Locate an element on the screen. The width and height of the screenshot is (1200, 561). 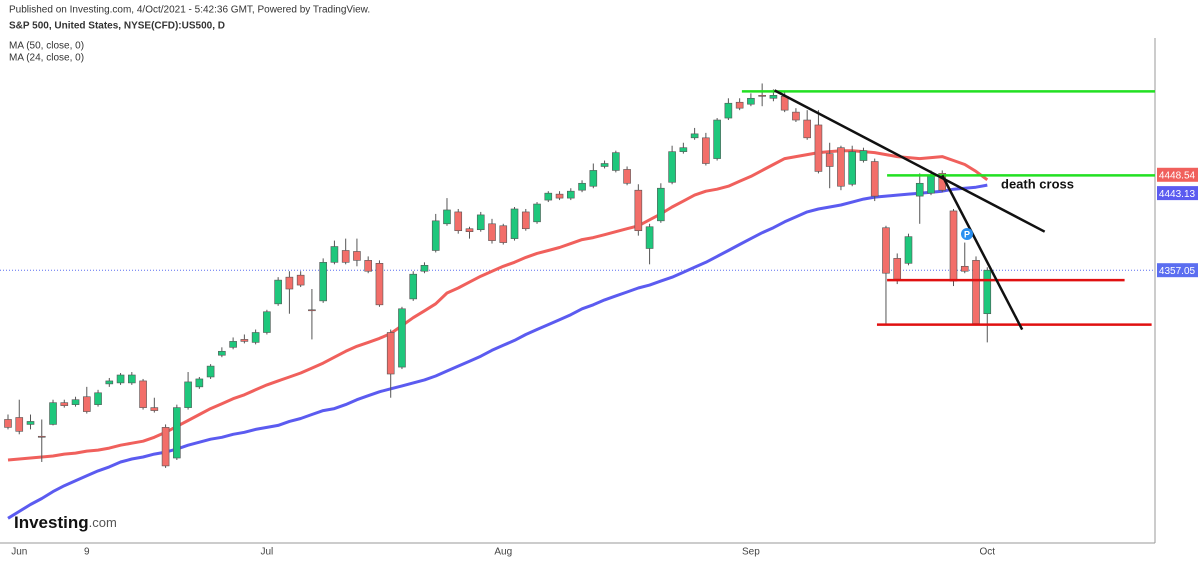
price-label: 4357.05 is located at coordinates (1177, 271).